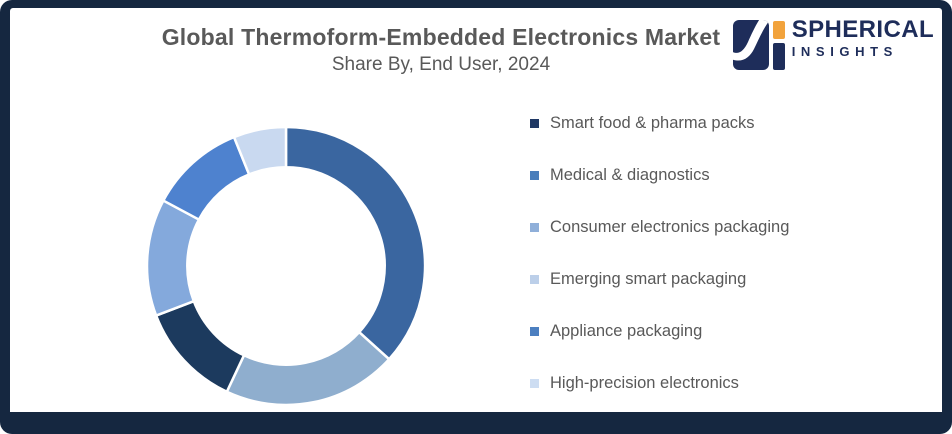 Image resolution: width=952 pixels, height=434 pixels. I want to click on legend-item: Medical & diagnostics, so click(659, 175).